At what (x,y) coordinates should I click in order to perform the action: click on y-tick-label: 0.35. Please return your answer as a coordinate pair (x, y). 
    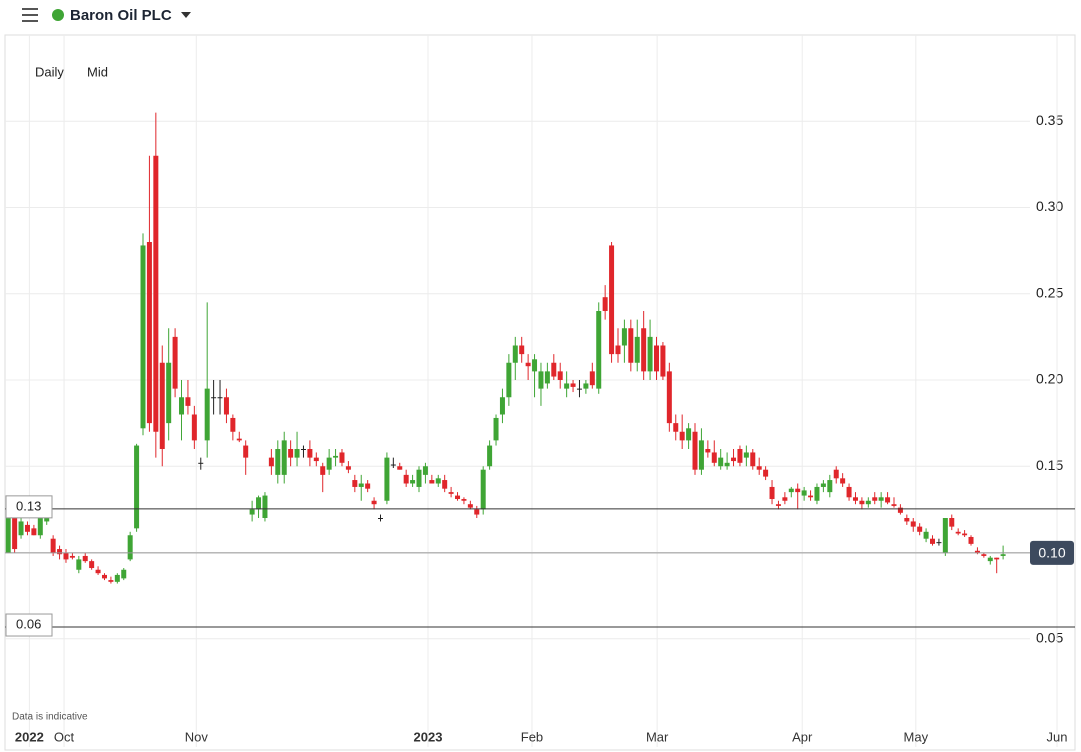
    Looking at the image, I should click on (1049, 120).